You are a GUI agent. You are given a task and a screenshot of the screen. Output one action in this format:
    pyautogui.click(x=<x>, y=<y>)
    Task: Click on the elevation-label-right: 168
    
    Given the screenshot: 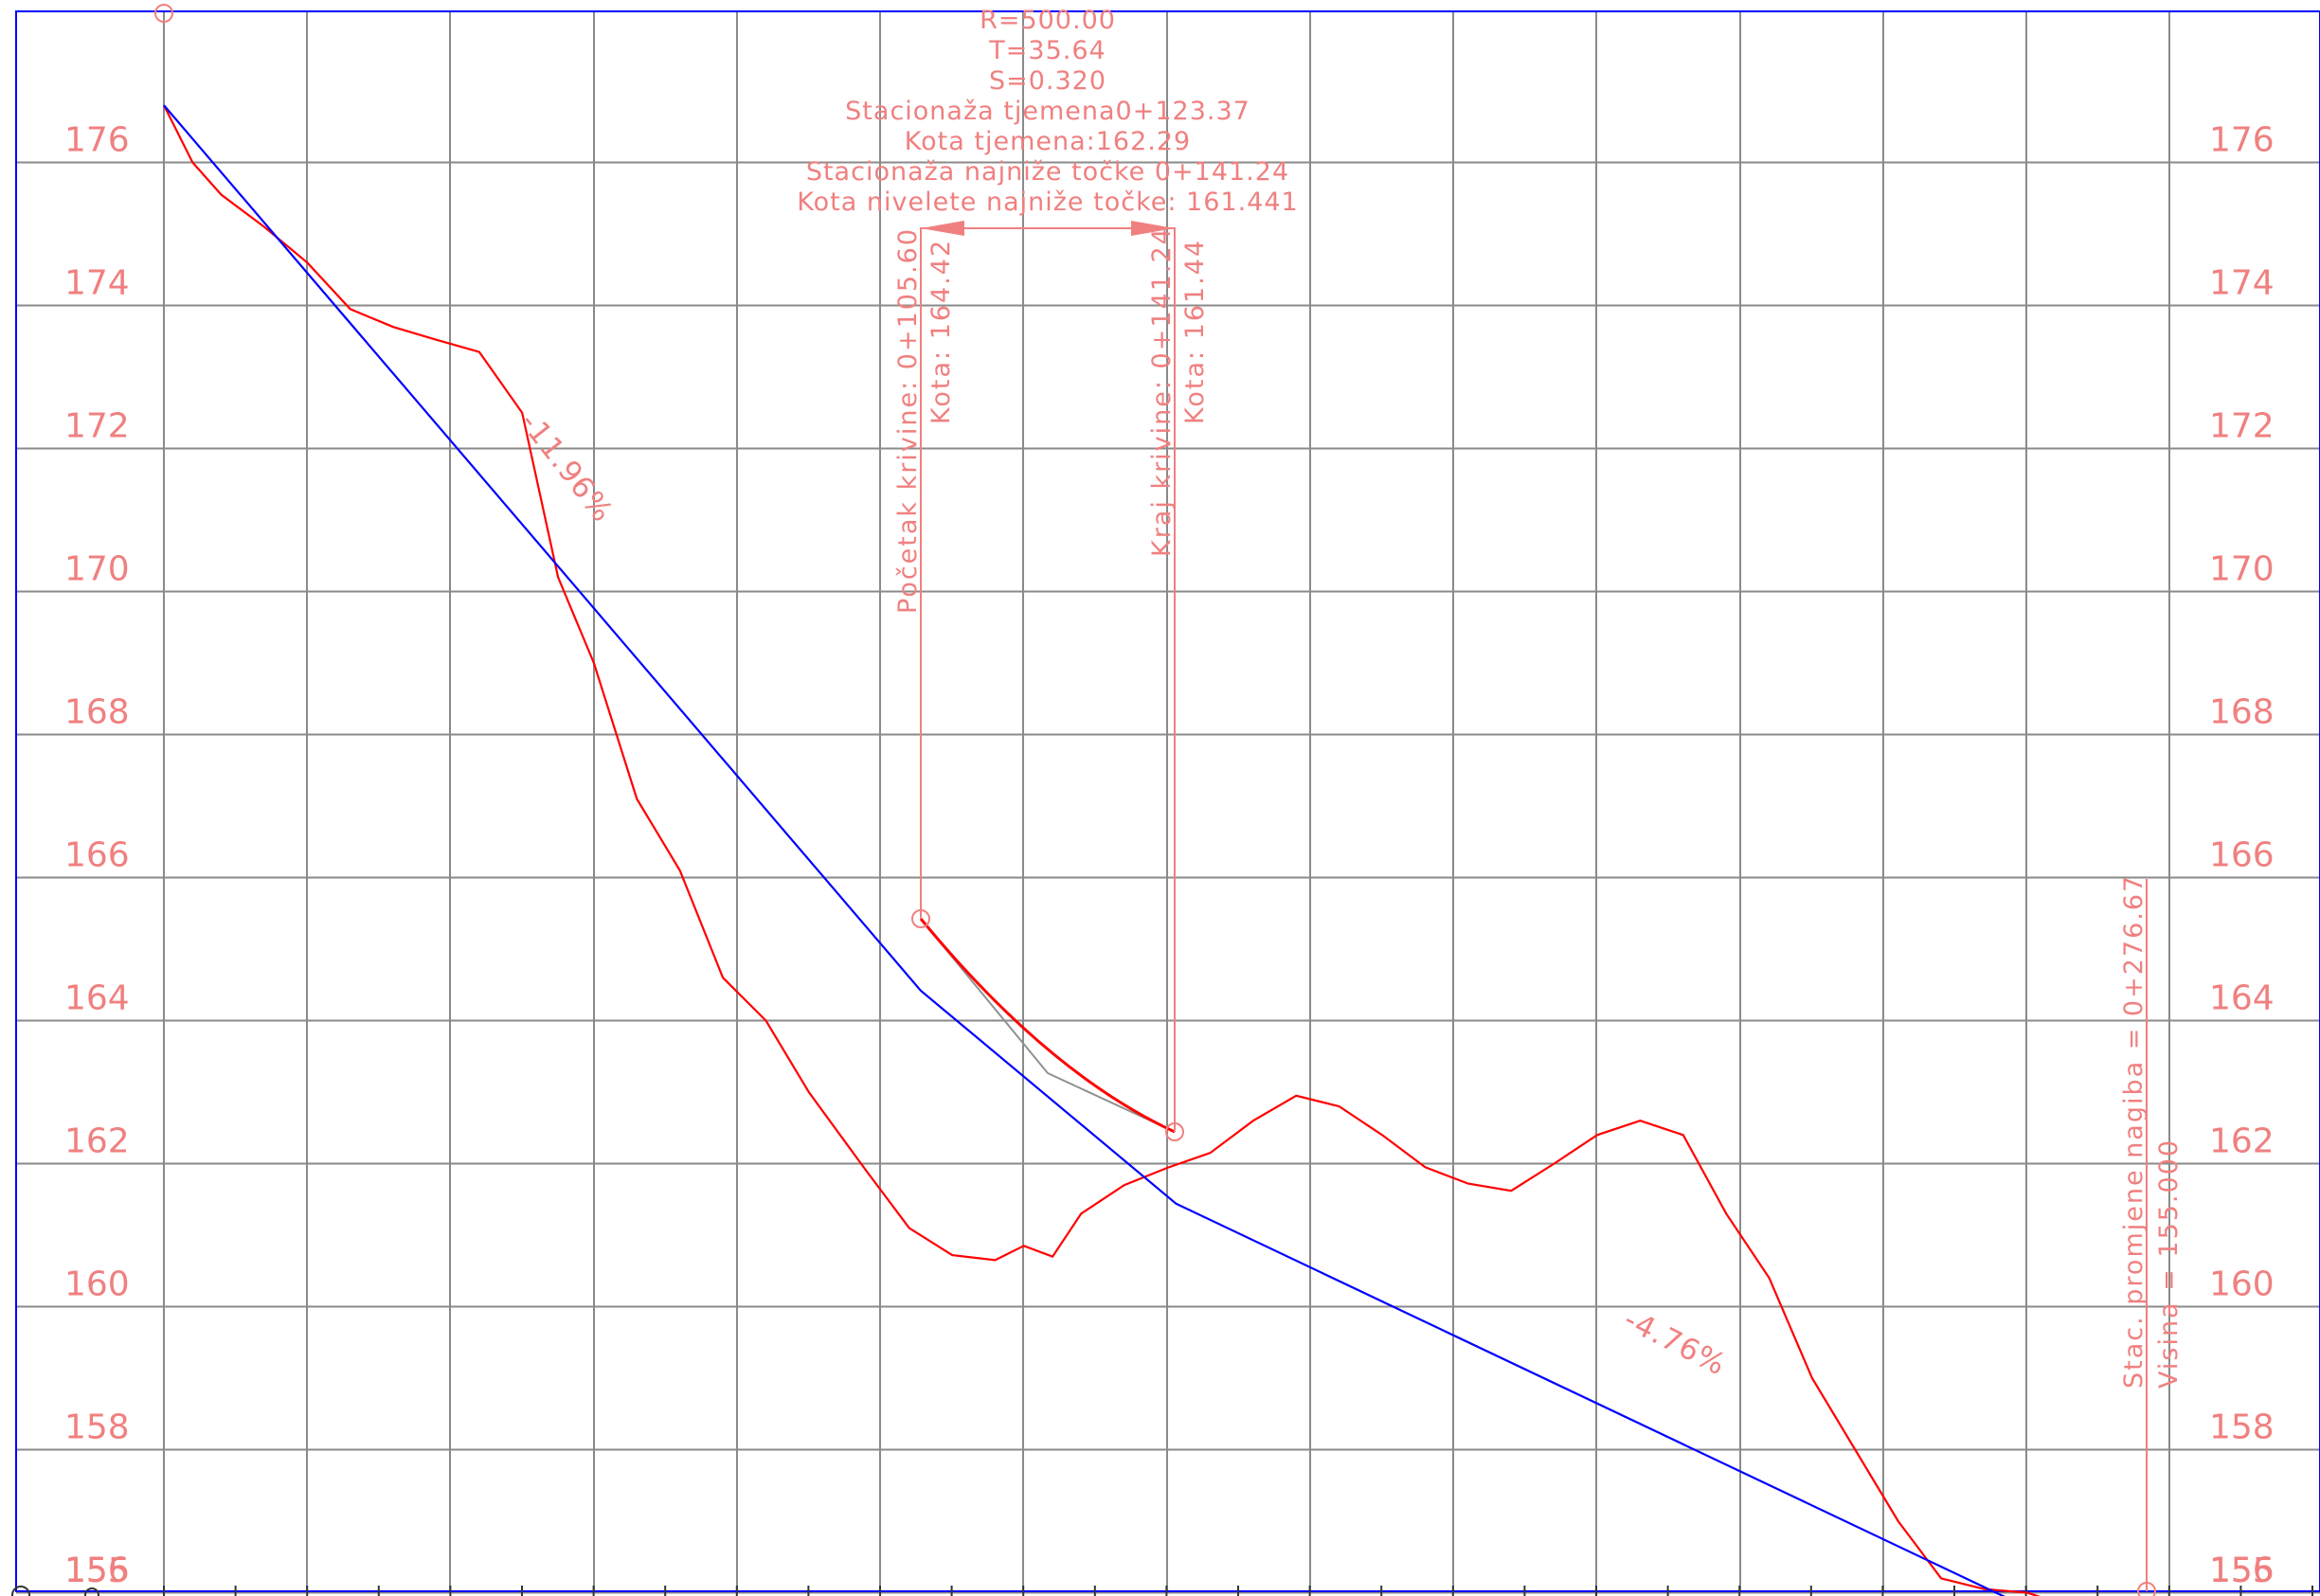 What is the action you would take?
    pyautogui.click(x=2242, y=712)
    